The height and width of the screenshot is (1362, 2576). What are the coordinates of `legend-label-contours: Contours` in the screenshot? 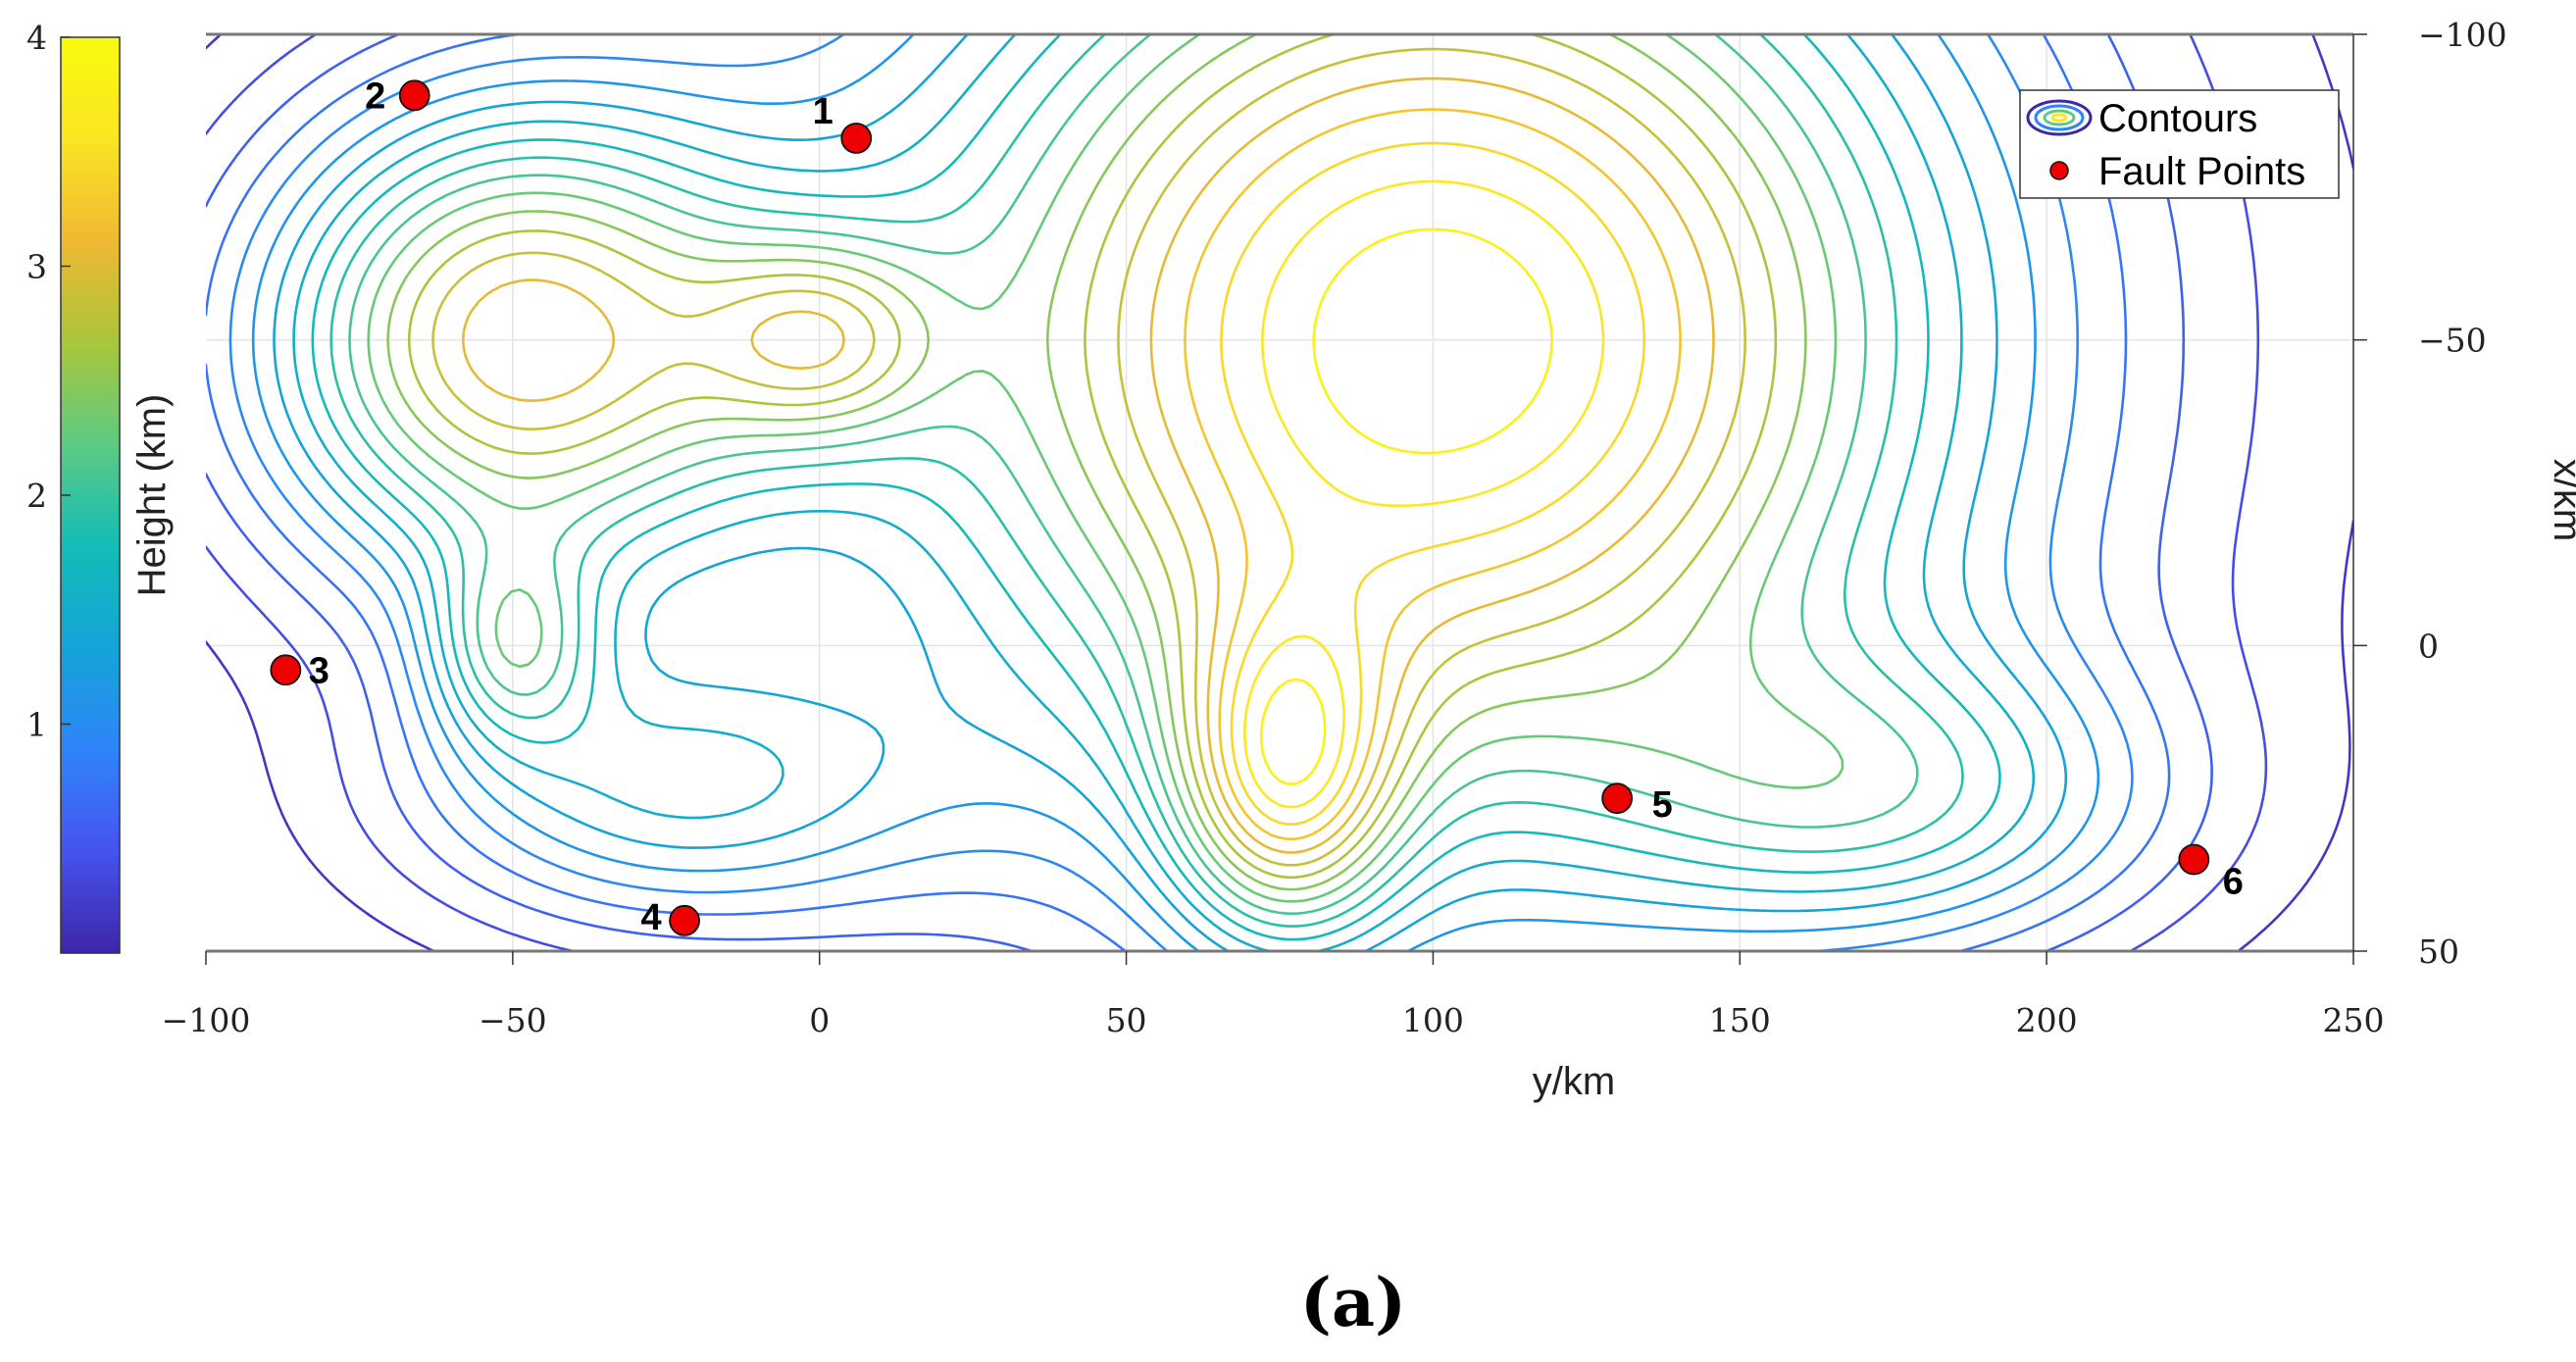 It's located at (2177, 118).